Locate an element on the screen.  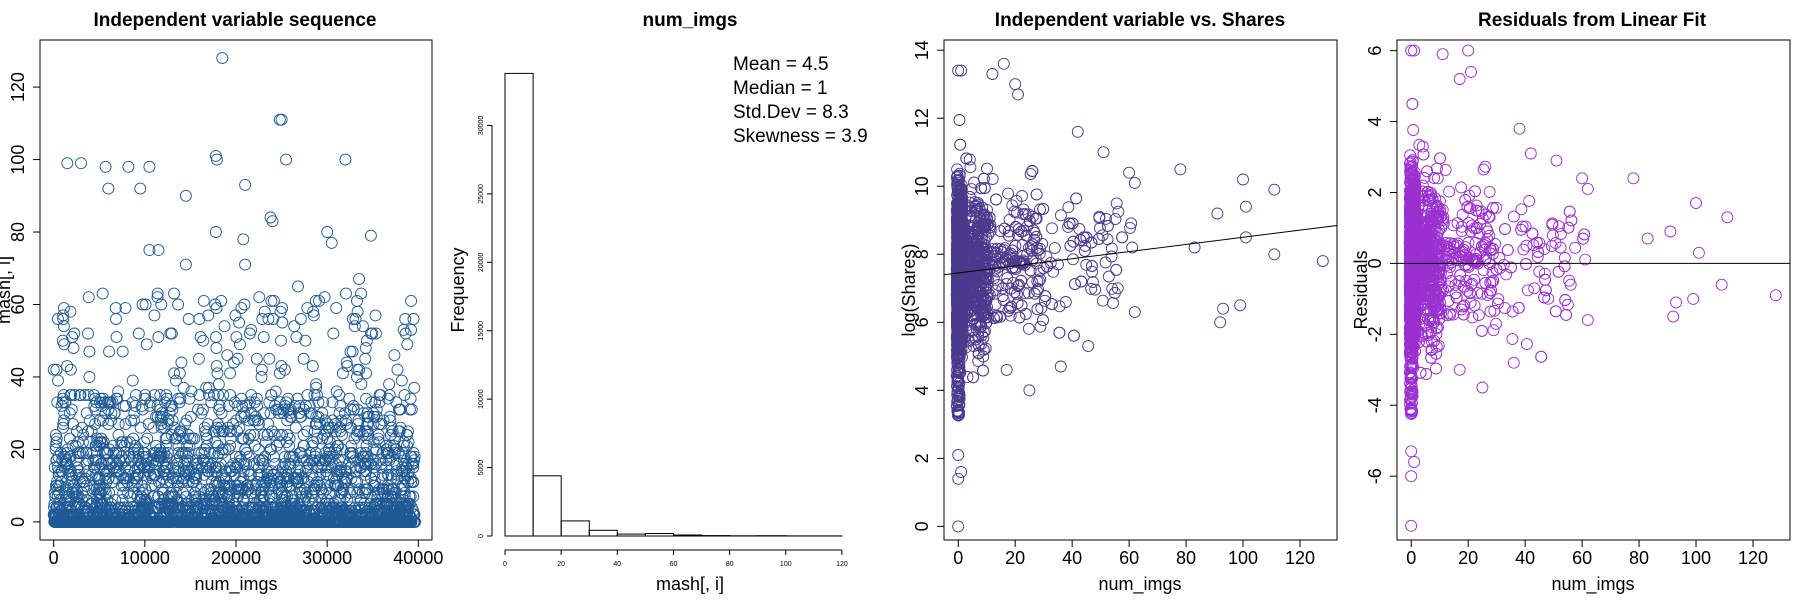
x-tick-label: 10000 is located at coordinates (145, 558).